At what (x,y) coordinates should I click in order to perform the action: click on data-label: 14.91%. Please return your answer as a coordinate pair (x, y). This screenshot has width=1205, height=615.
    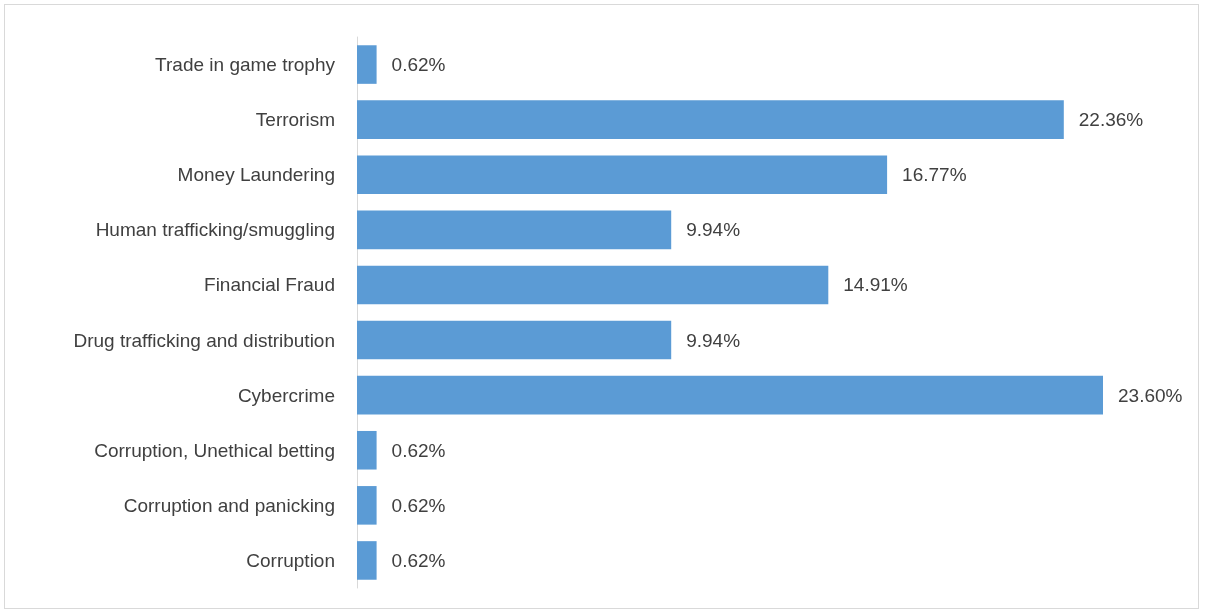
    Looking at the image, I should click on (875, 285).